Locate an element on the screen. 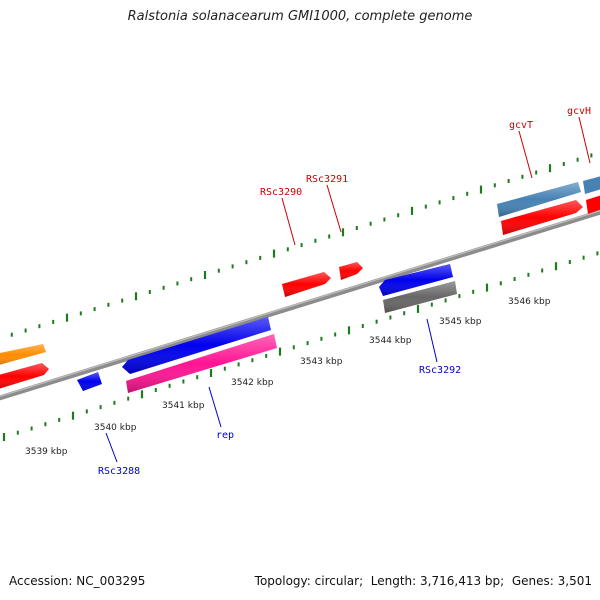 The image size is (600, 600). tick-label: 3543 kbp is located at coordinates (321, 362).